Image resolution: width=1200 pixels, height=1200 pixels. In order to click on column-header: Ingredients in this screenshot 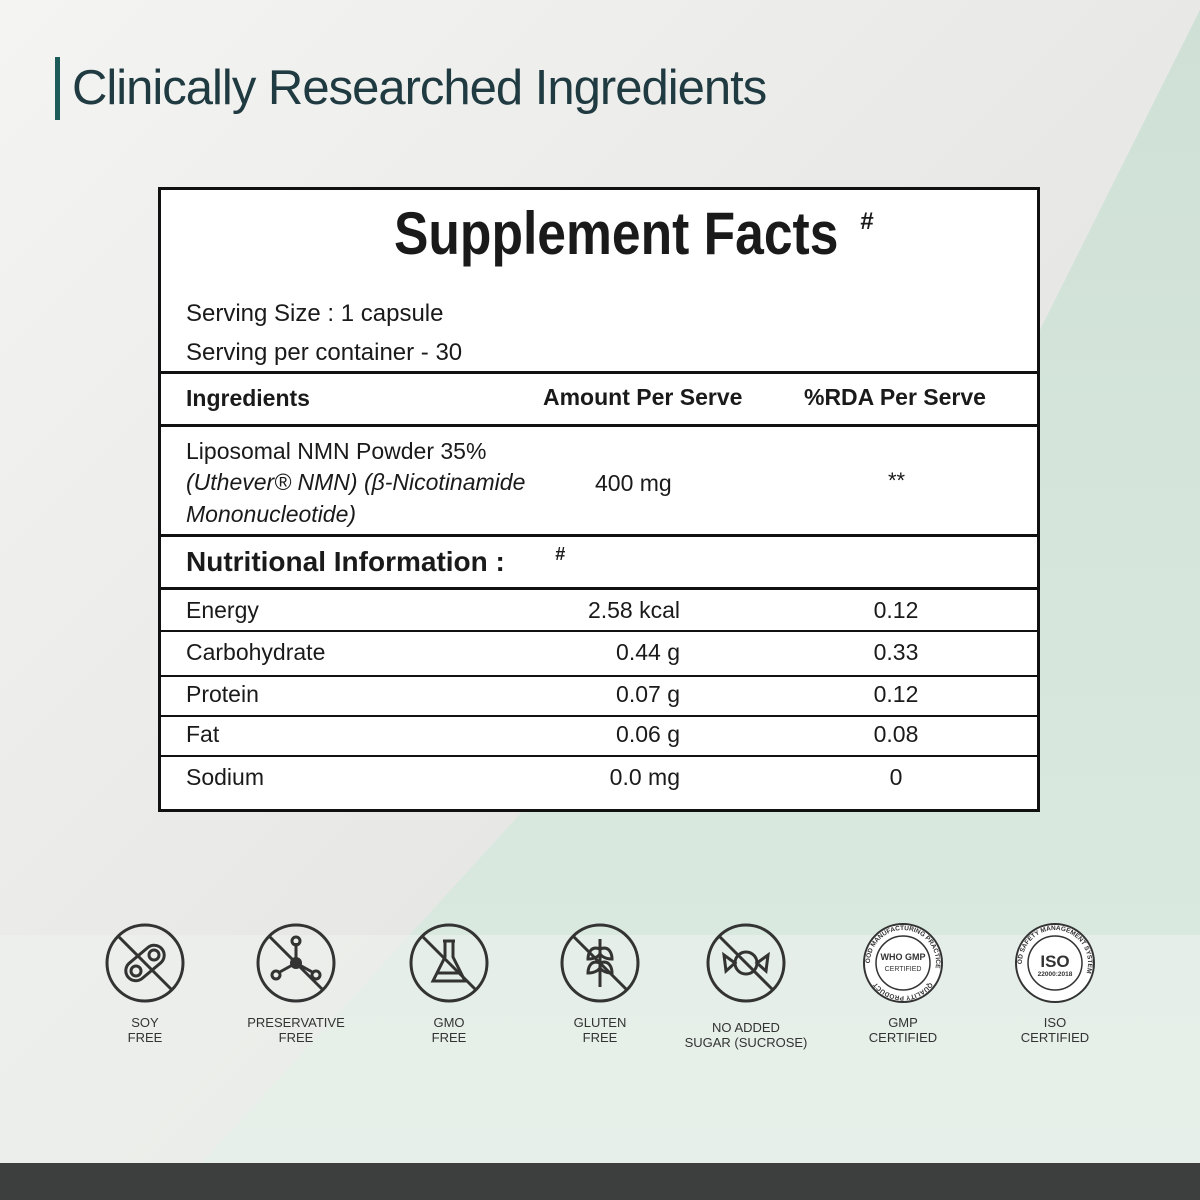, I will do `click(248, 398)`.